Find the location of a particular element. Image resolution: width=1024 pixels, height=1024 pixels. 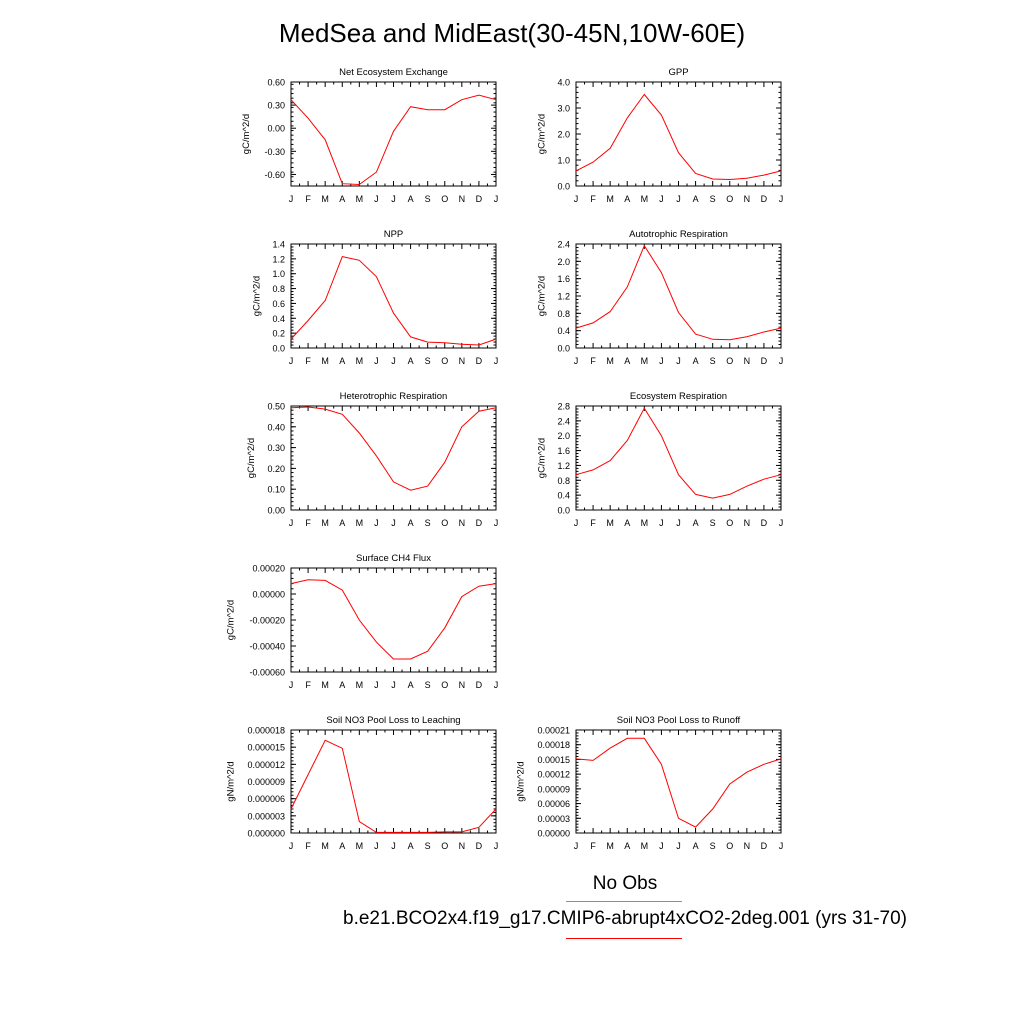

y-tick-label: 0.00012 is located at coordinates (553, 775).